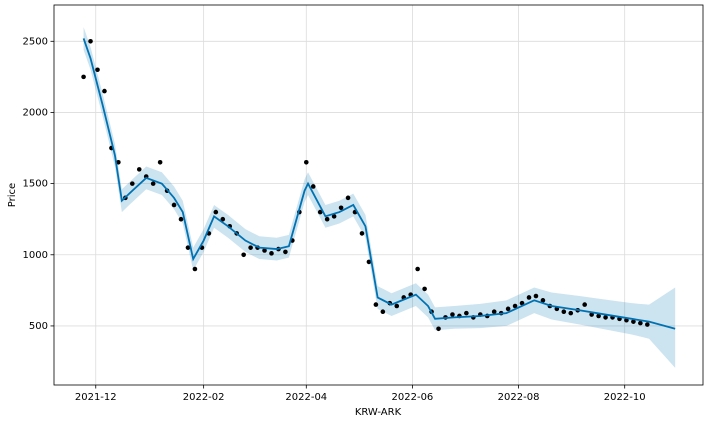 Image resolution: width=712 pixels, height=424 pixels. What do you see at coordinates (12, 195) in the screenshot?
I see `y-axis-label: Price` at bounding box center [12, 195].